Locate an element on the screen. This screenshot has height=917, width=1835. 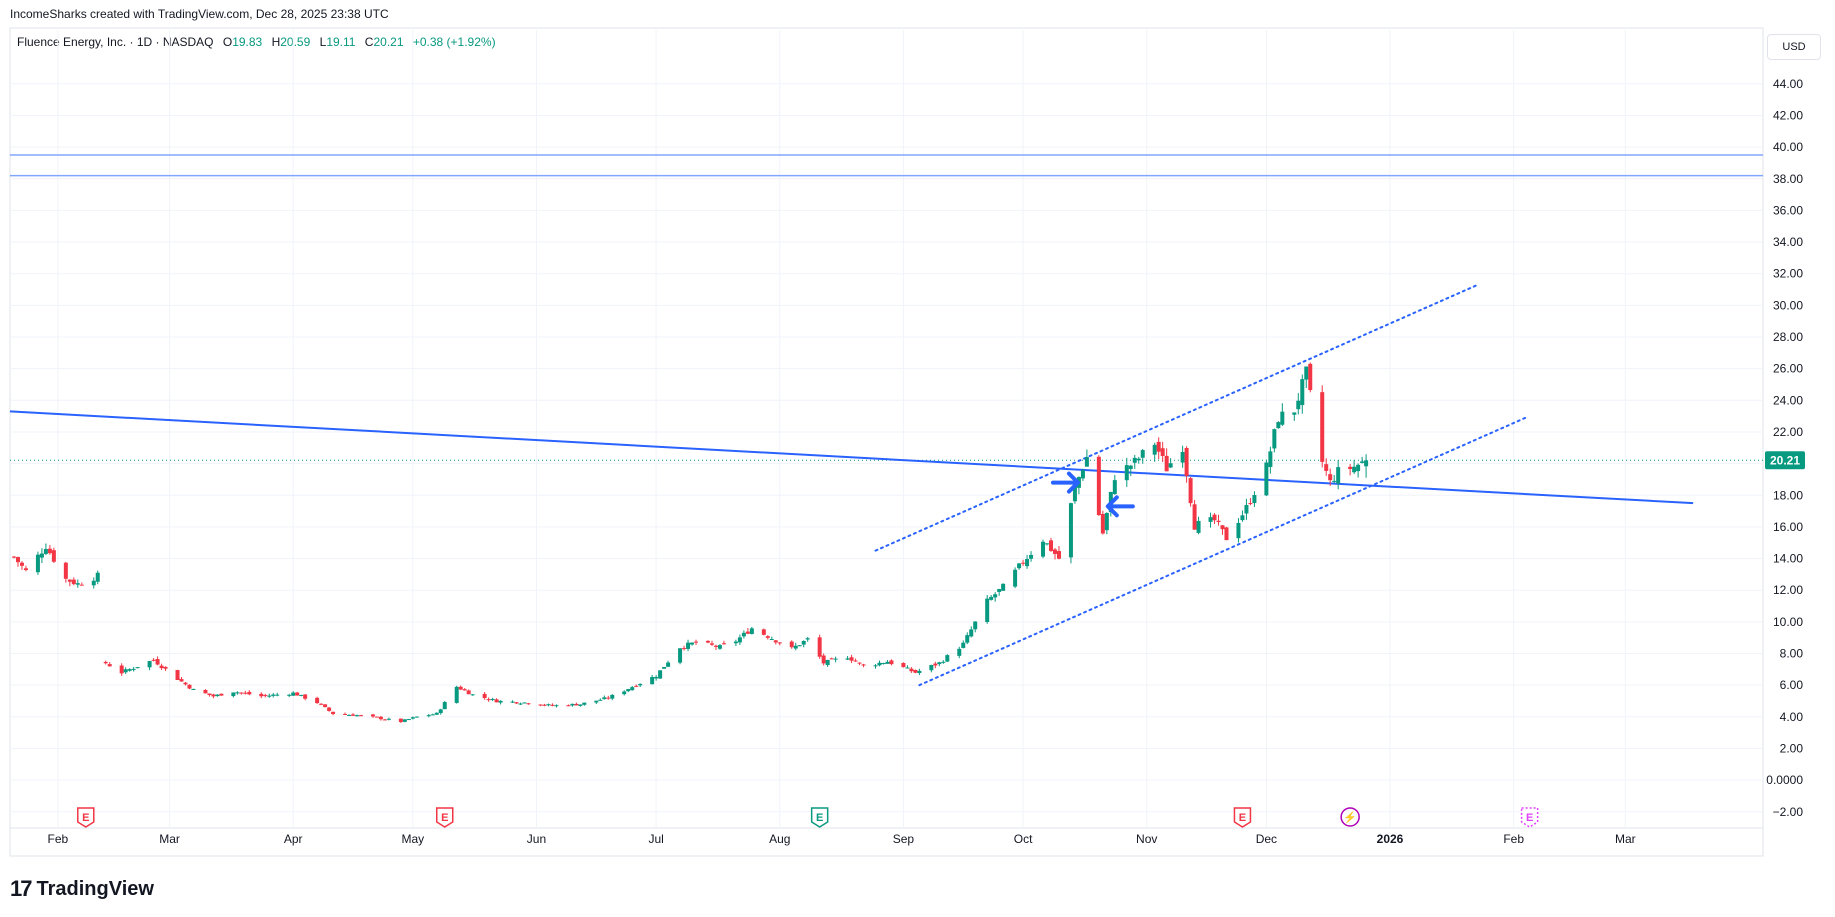
price-tick-label: 32.00 is located at coordinates (1788, 274).